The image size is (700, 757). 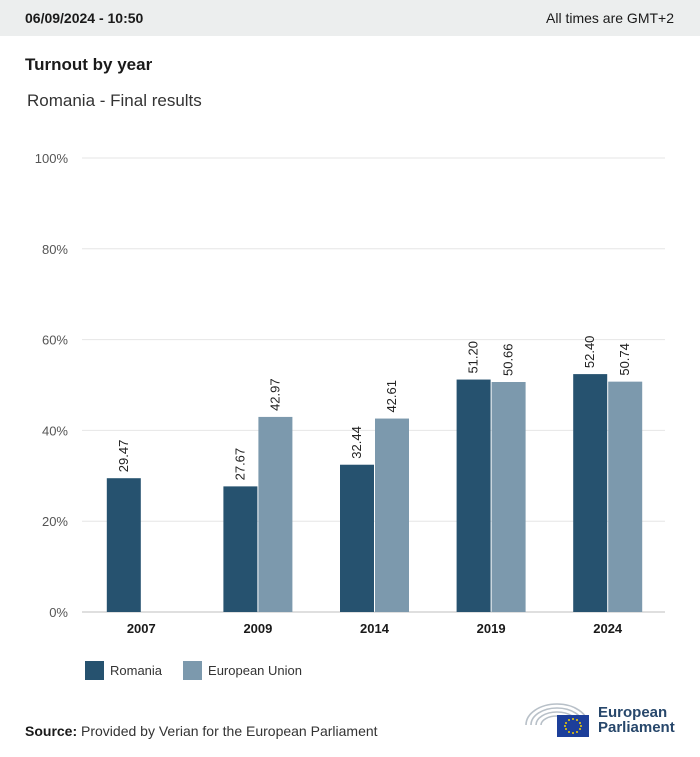 What do you see at coordinates (633, 712) in the screenshot?
I see `logo-line-1: European` at bounding box center [633, 712].